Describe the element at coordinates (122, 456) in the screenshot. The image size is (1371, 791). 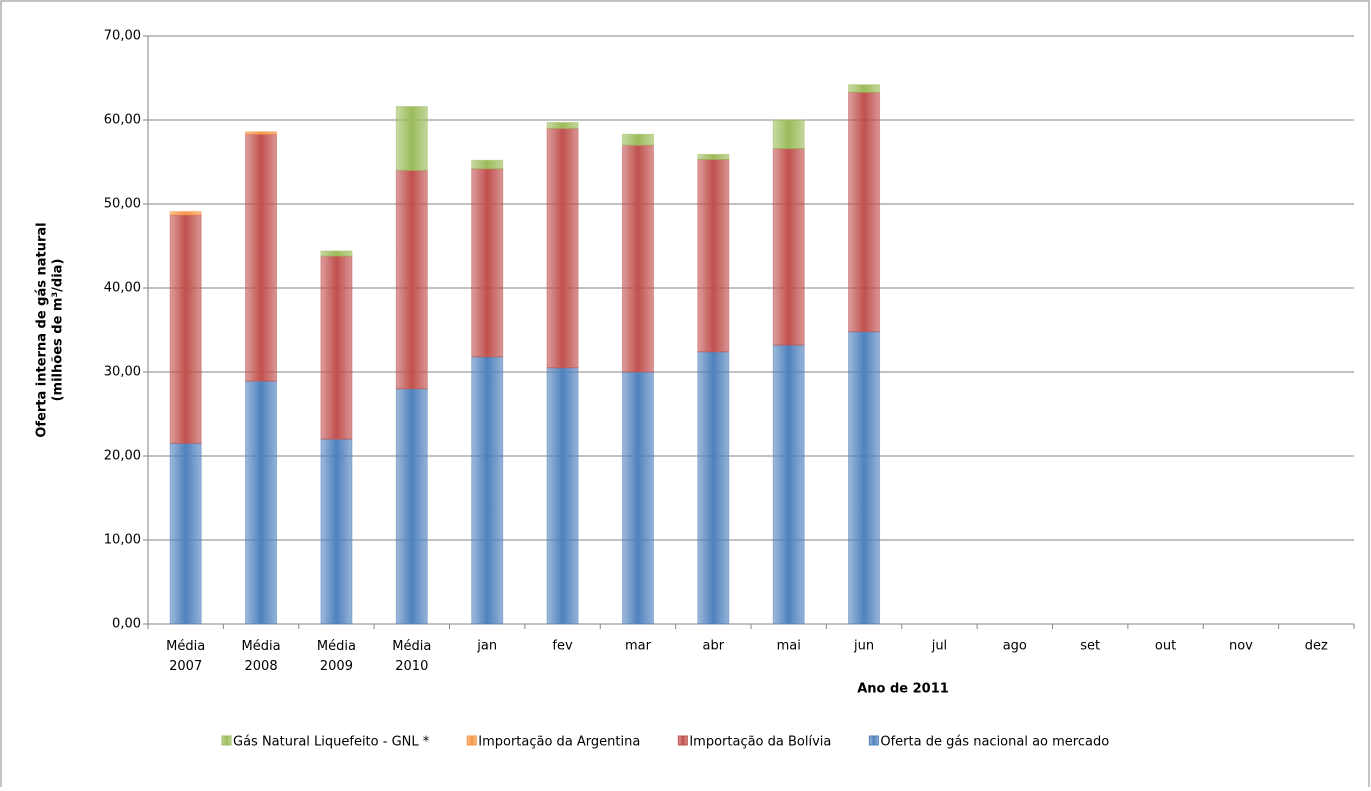
I see `y-tick-label: 20,00` at that location.